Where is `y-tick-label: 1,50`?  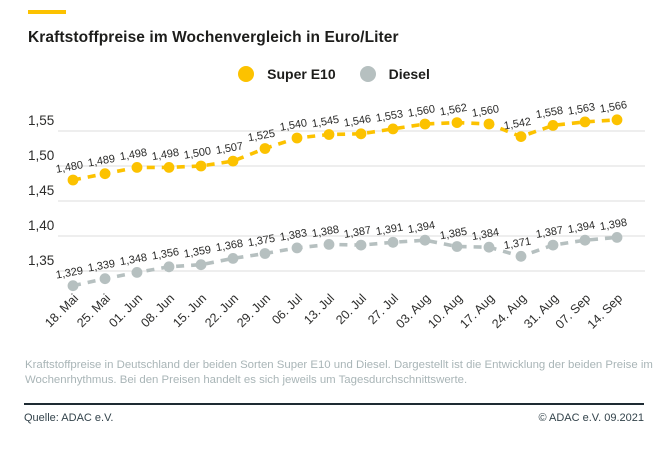 y-tick-label: 1,50 is located at coordinates (41, 155).